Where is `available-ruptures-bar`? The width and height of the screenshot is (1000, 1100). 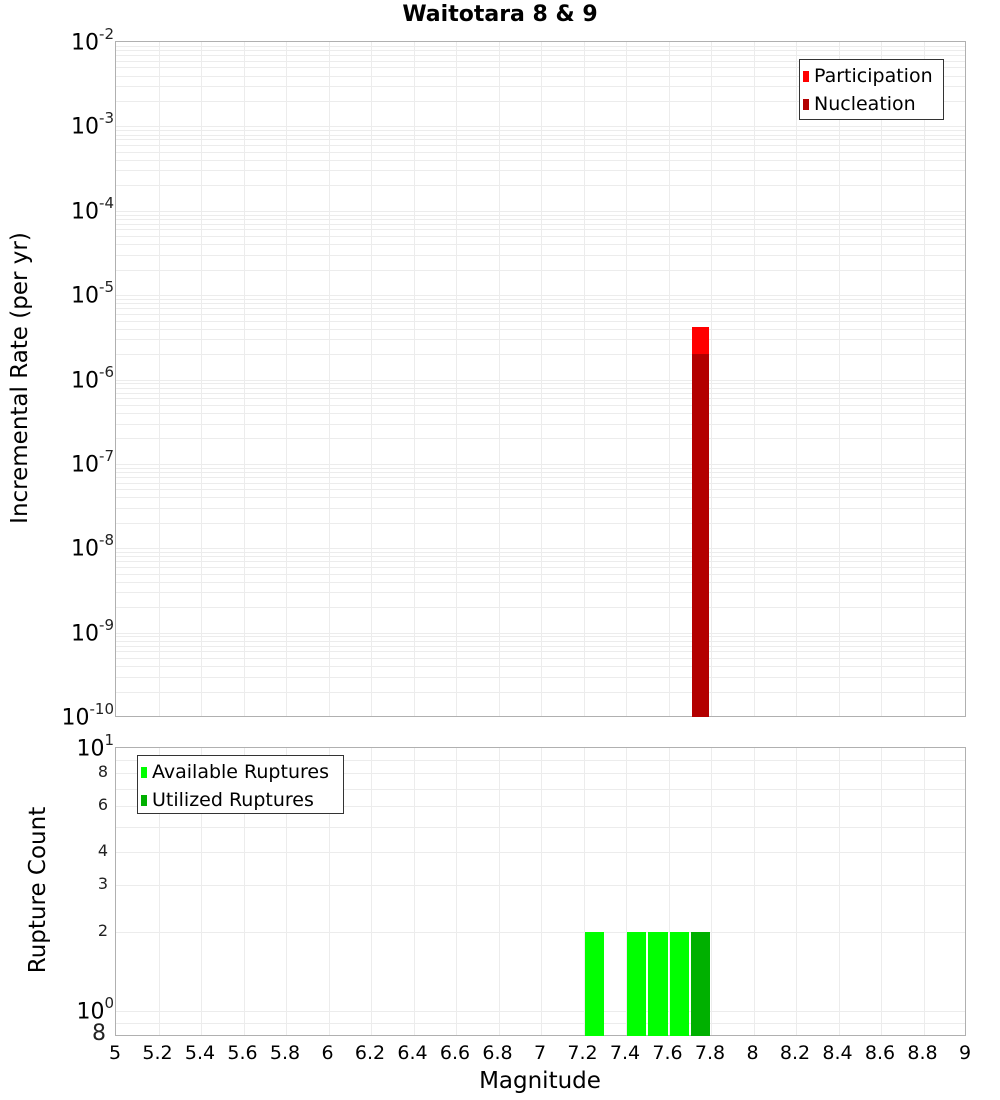
available-ruptures-bar is located at coordinates (658, 983).